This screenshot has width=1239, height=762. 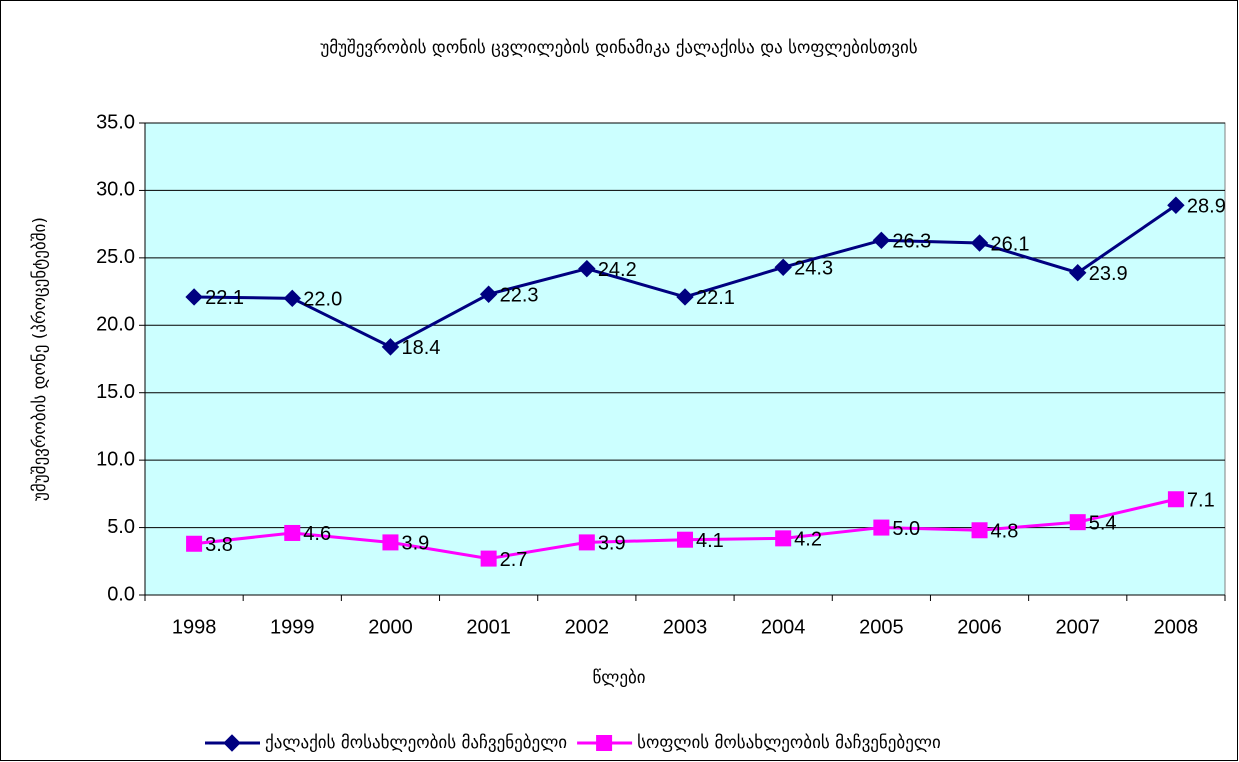 What do you see at coordinates (115, 190) in the screenshot?
I see `y-tick-label: 30.0` at bounding box center [115, 190].